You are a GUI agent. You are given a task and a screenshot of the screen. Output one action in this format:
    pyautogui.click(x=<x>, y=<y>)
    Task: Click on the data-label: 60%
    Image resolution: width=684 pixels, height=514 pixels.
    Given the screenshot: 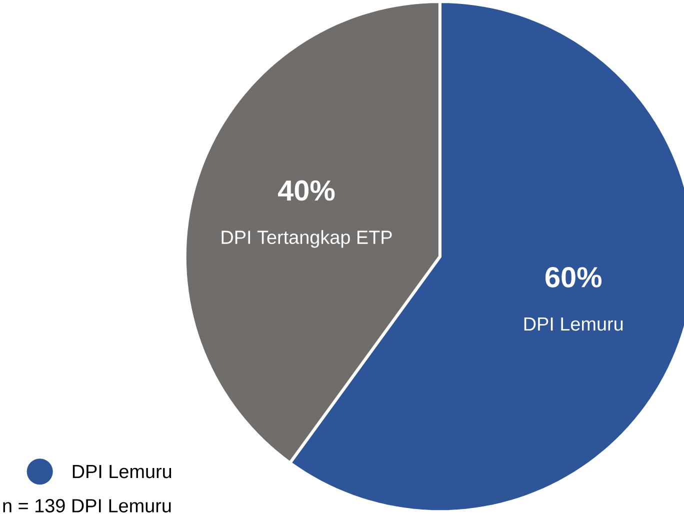 What is the action you would take?
    pyautogui.click(x=574, y=277)
    